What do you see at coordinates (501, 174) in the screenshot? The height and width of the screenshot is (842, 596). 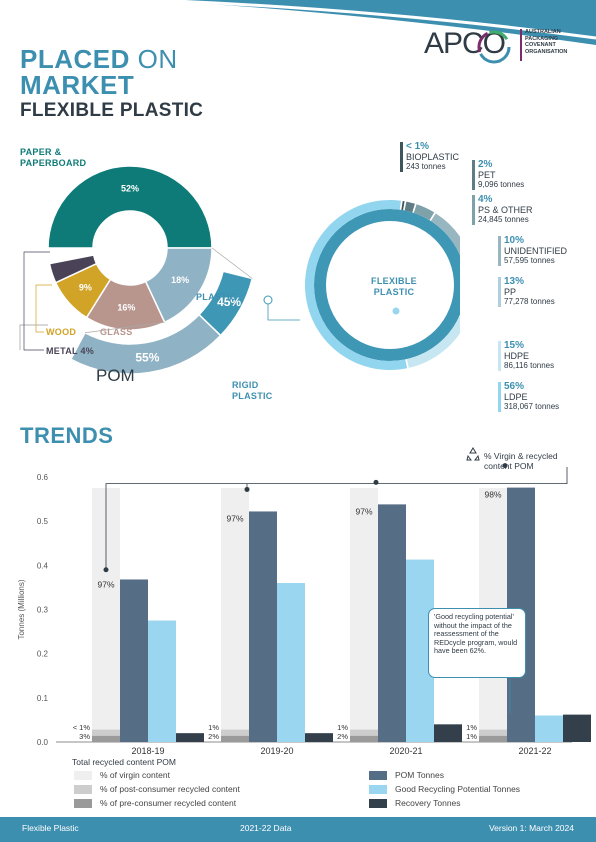 I see `flexible-label: 2% PET 9,096 tonnes` at bounding box center [501, 174].